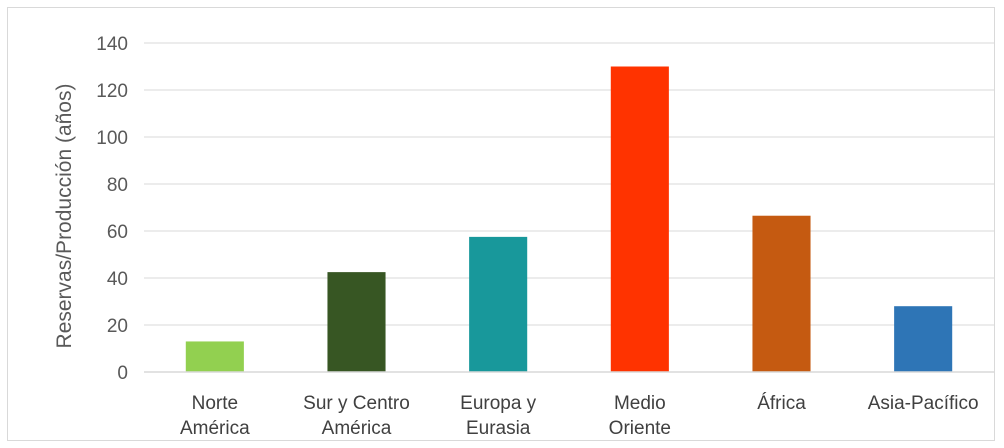 This screenshot has height=448, width=1004. I want to click on y-tick-label: 40, so click(117, 279).